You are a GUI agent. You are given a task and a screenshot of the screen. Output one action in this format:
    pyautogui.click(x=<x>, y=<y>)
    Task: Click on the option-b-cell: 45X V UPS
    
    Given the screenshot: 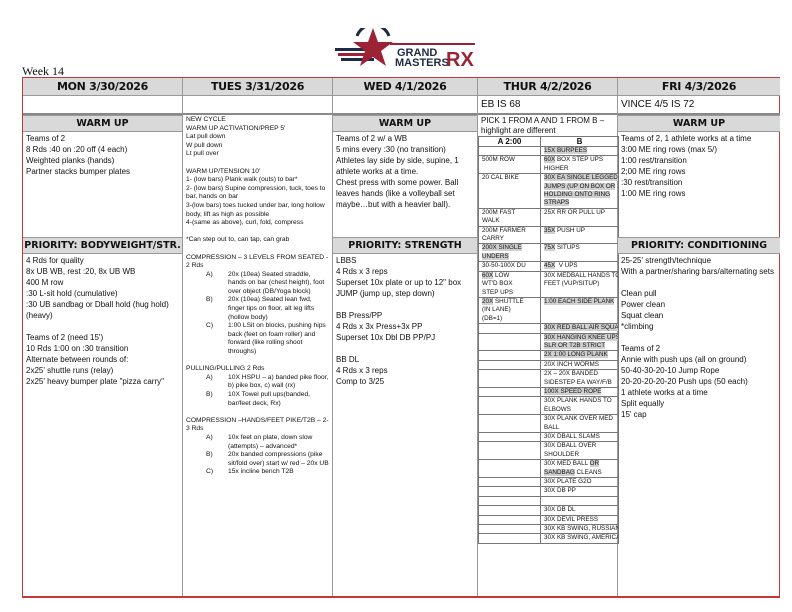 What is the action you would take?
    pyautogui.click(x=579, y=266)
    